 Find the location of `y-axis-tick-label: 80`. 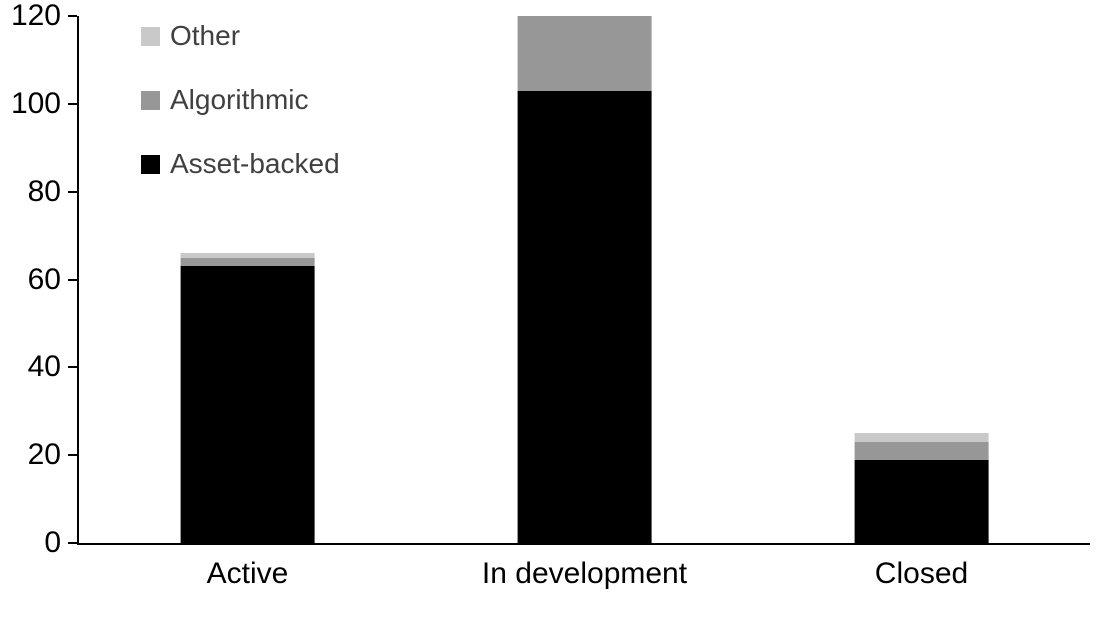

y-axis-tick-label: 80 is located at coordinates (44, 191).